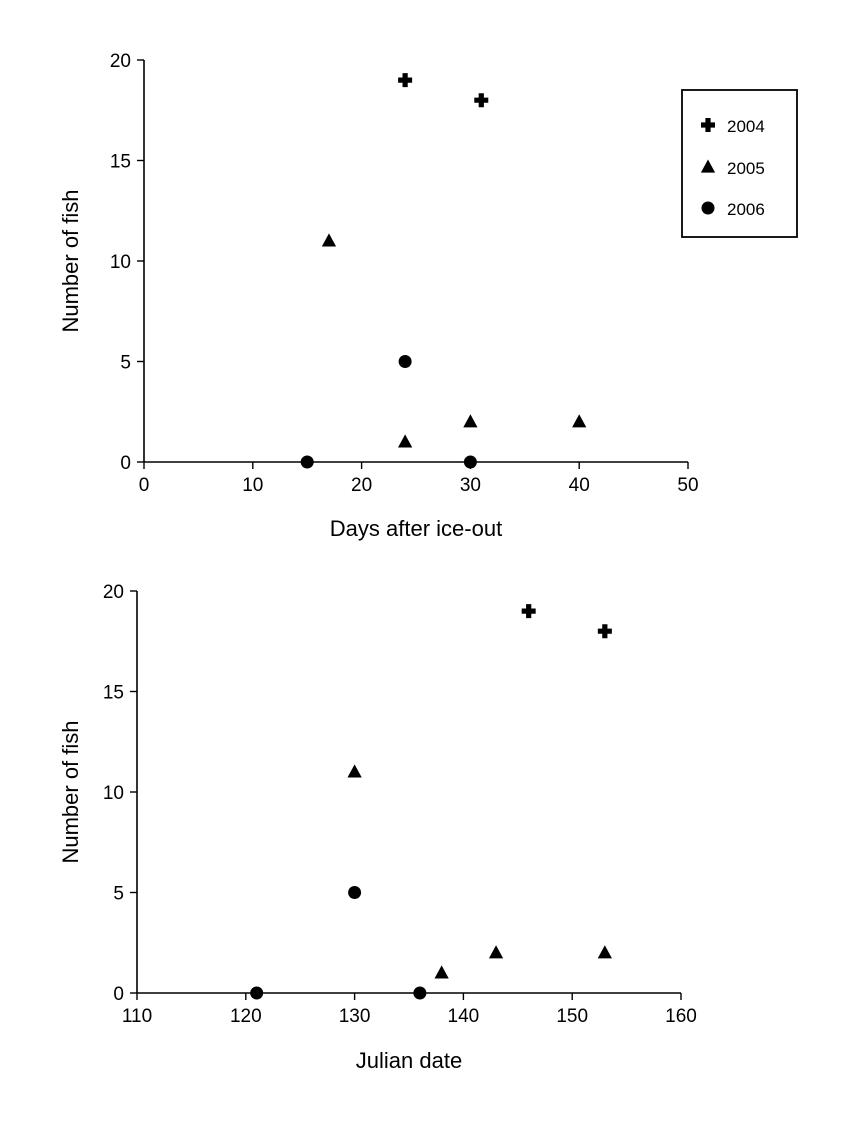  What do you see at coordinates (409, 1060) in the screenshot?
I see `x-axis-label: Julian date` at bounding box center [409, 1060].